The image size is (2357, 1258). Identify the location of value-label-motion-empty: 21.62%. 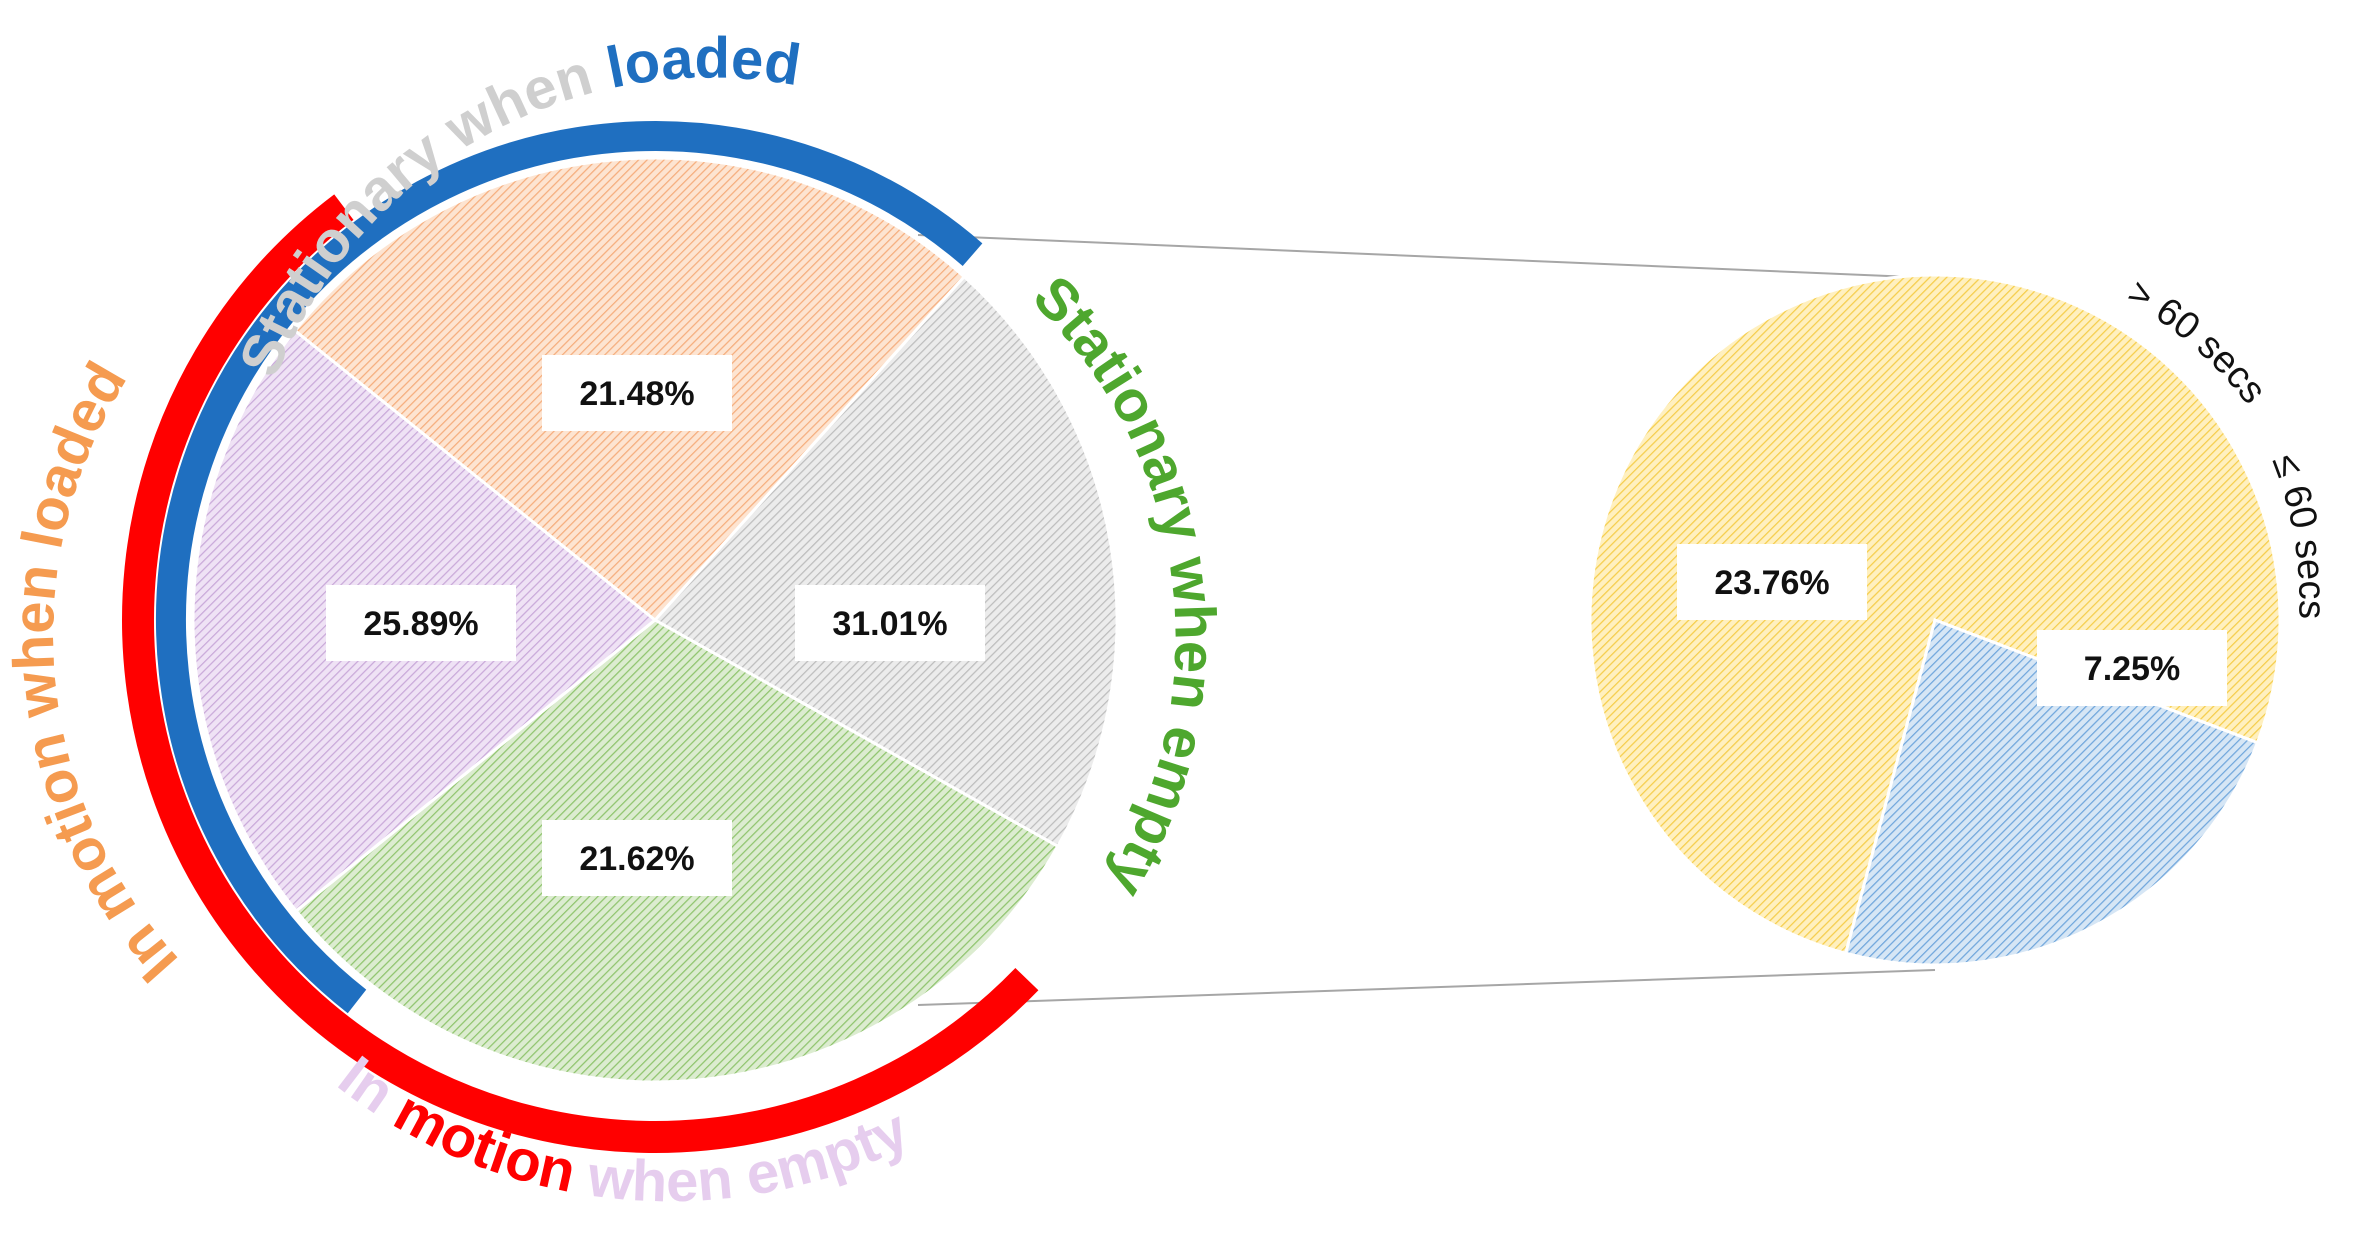
(636, 859).